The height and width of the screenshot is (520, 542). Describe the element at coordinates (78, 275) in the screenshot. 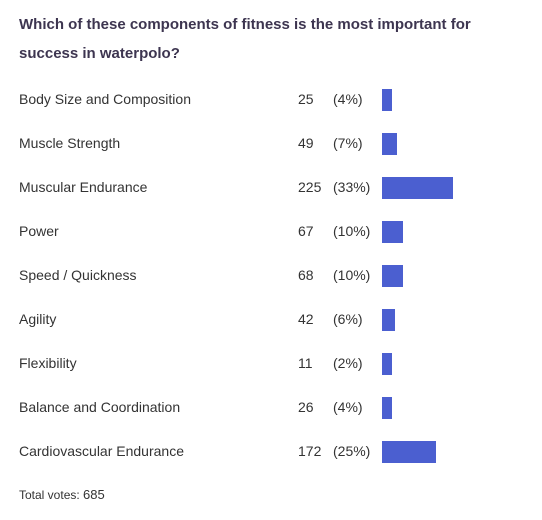

I see `option-label: Speed / Quickness` at that location.